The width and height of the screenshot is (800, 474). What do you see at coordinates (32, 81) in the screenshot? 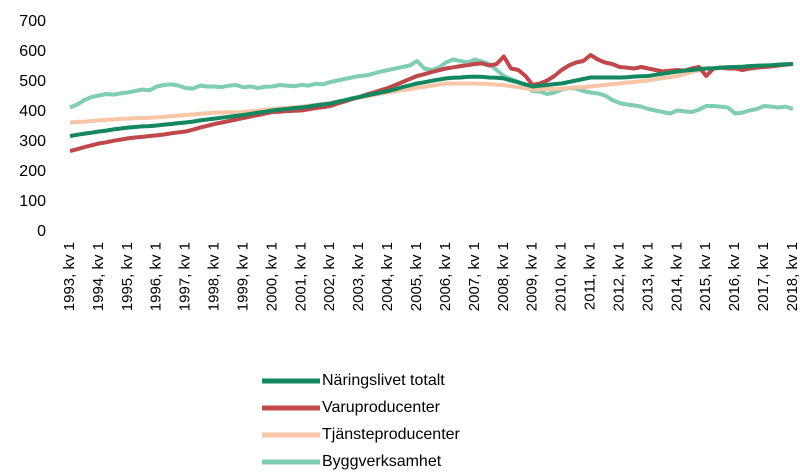
I see `y-tick-label: 500` at bounding box center [32, 81].